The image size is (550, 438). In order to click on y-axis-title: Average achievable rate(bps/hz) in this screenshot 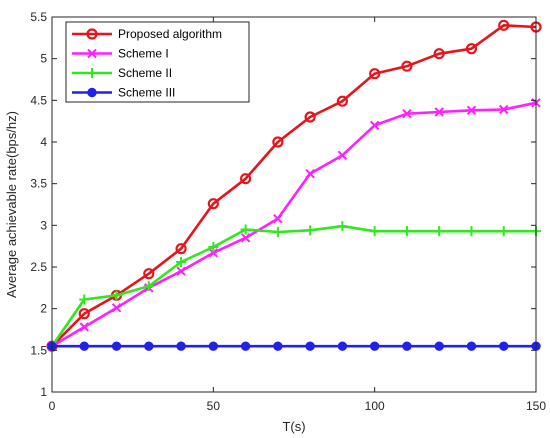, I will do `click(11, 204)`.